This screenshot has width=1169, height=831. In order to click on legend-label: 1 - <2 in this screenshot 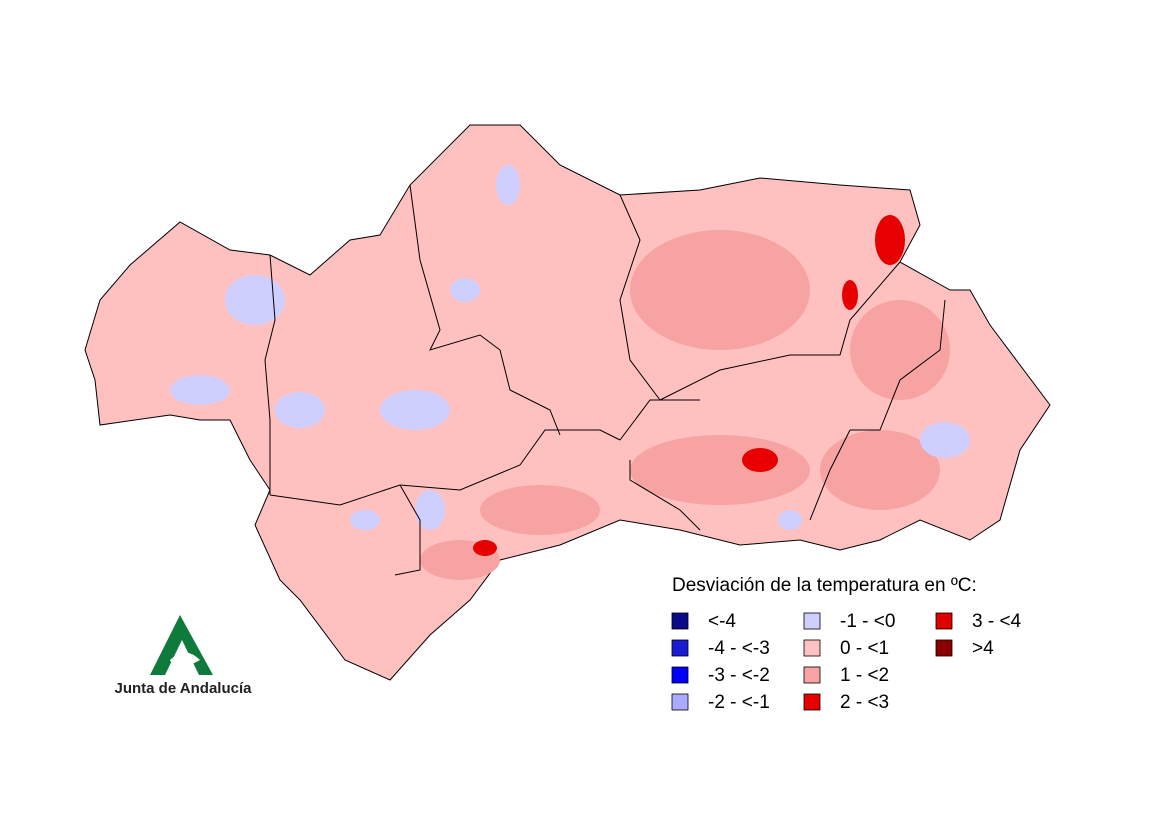, I will do `click(864, 675)`.